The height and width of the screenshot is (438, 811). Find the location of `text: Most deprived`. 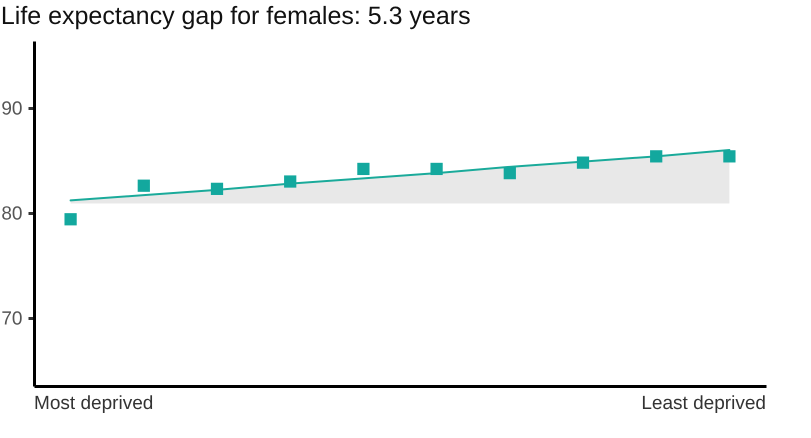

text: Most deprived is located at coordinates (94, 403).